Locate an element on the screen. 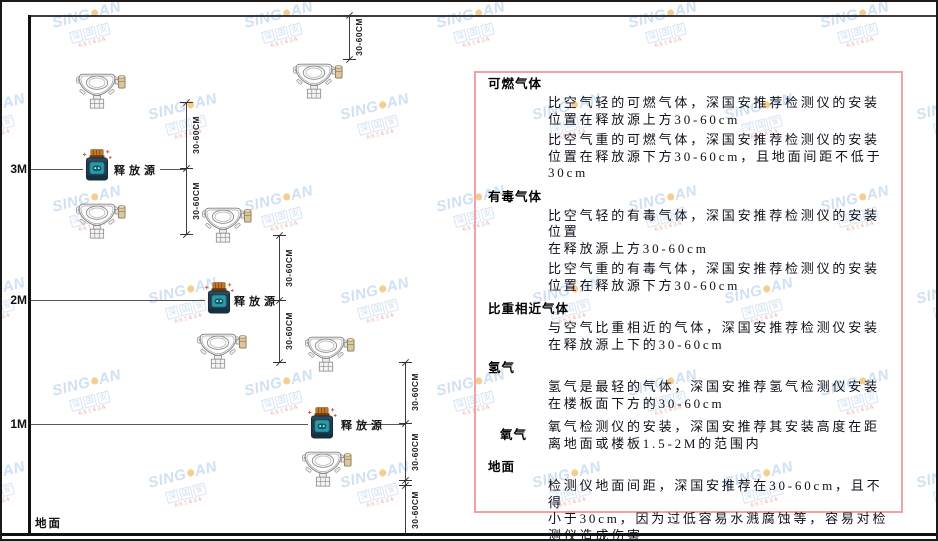 The width and height of the screenshot is (938, 541). section-paragraph: 氧气检测仪的安装，深国安推荐其安装高度在距 离地面或楼板1.5-2M的范围内 is located at coordinates (690, 435).